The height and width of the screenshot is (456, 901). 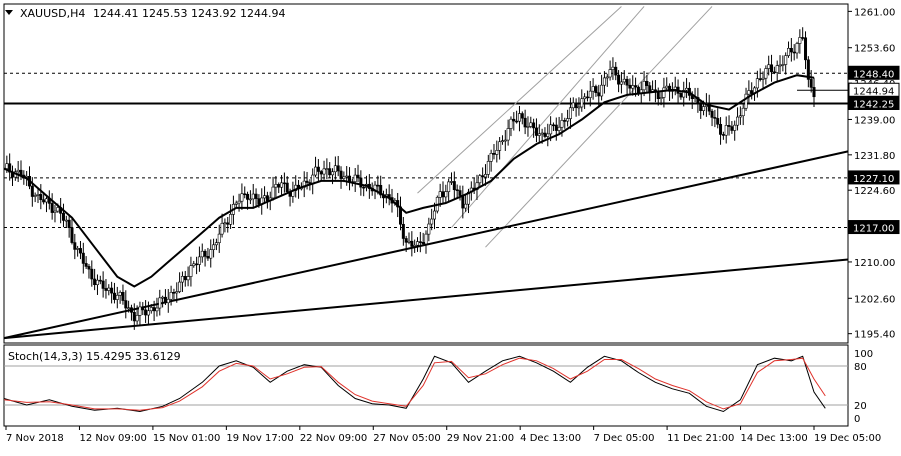 What do you see at coordinates (774, 438) in the screenshot?
I see `time-tick-label: 14 Dec 13:00` at bounding box center [774, 438].